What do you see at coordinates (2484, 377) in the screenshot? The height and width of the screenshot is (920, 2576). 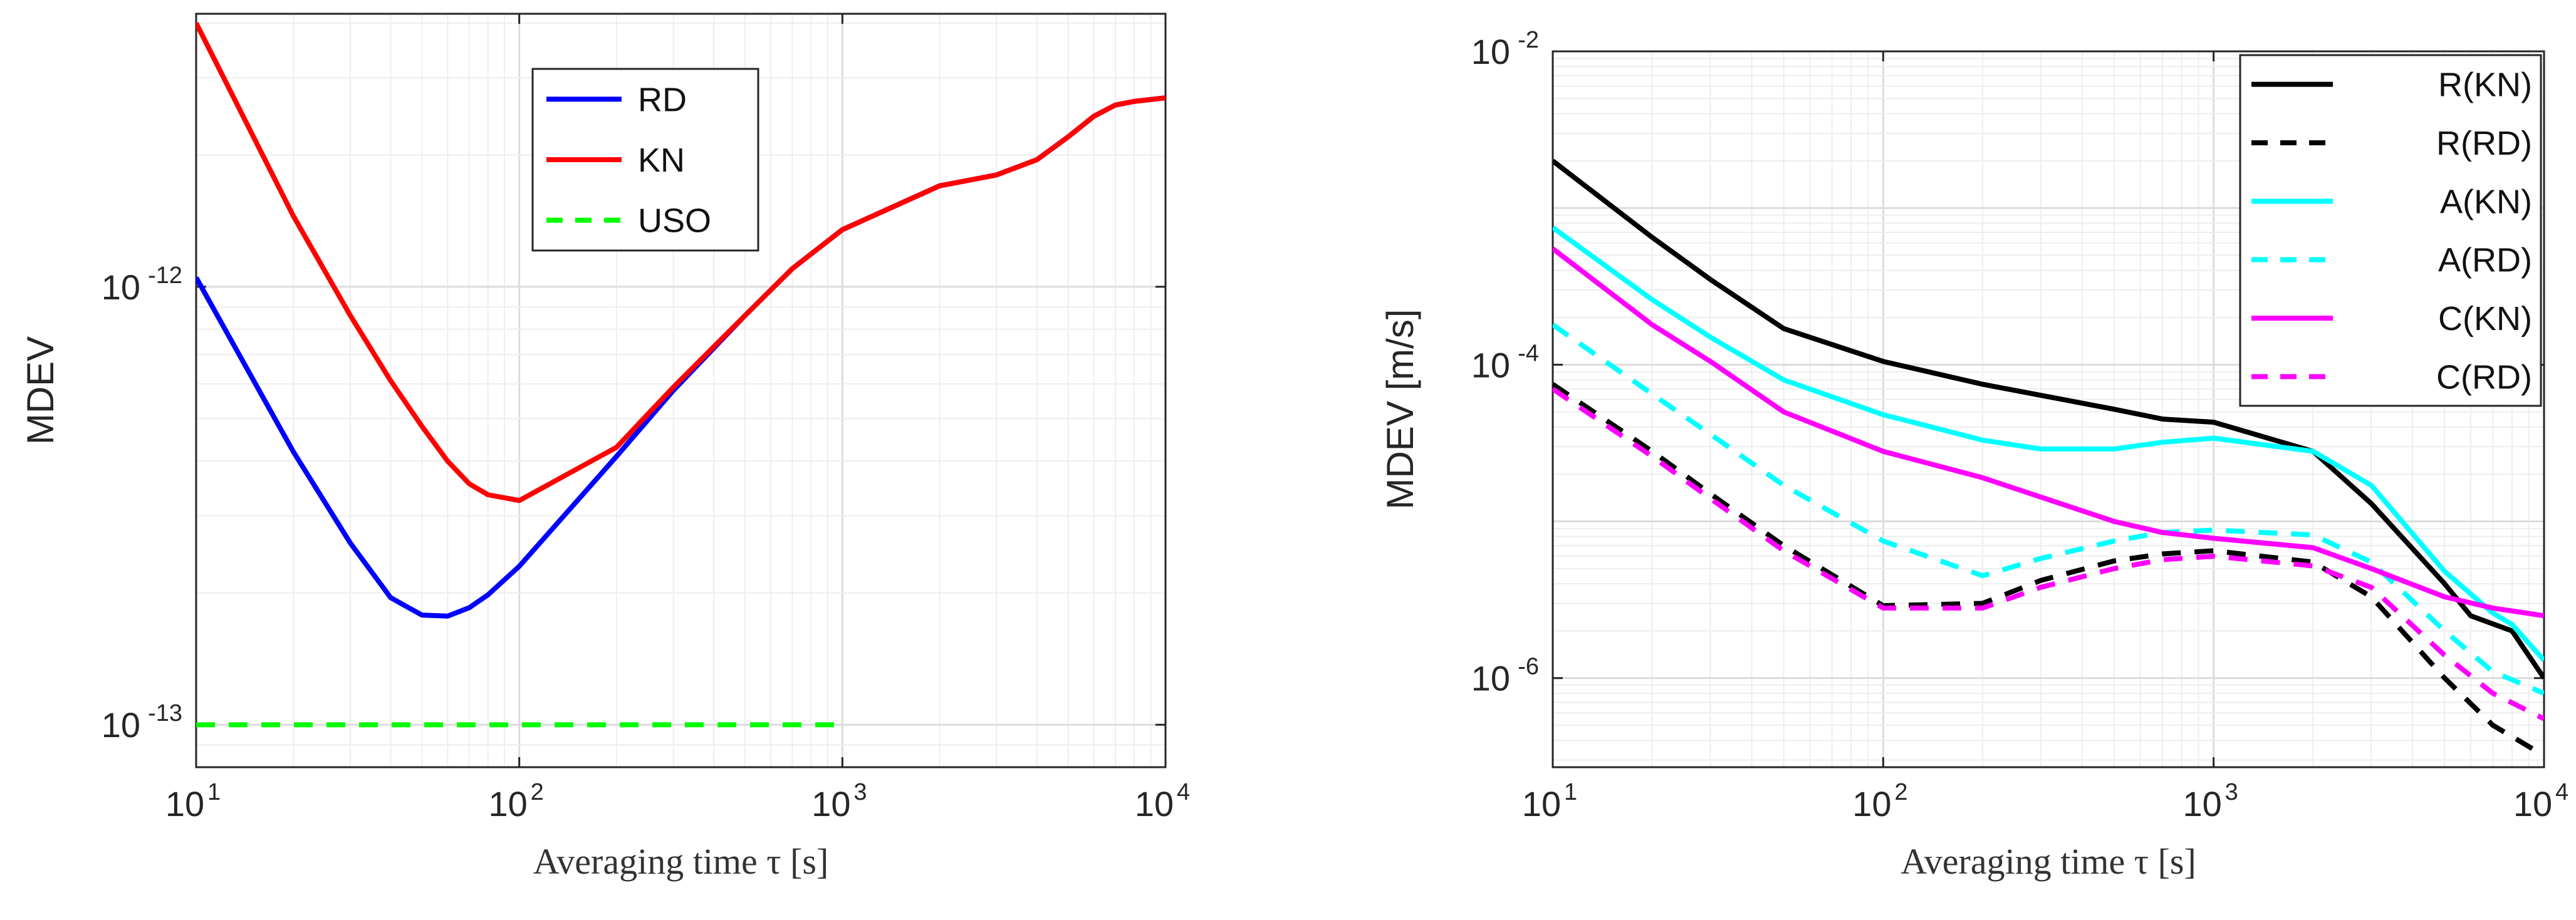 I see `legend-label: C(RD)` at bounding box center [2484, 377].